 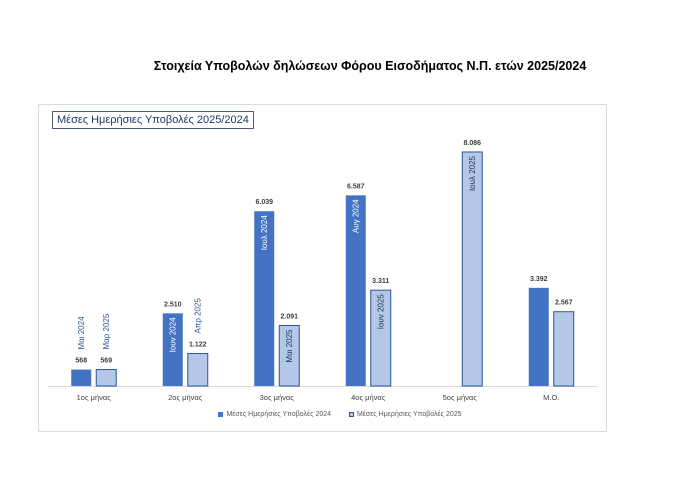 I want to click on month-label: Ιουν 2025, so click(x=381, y=312).